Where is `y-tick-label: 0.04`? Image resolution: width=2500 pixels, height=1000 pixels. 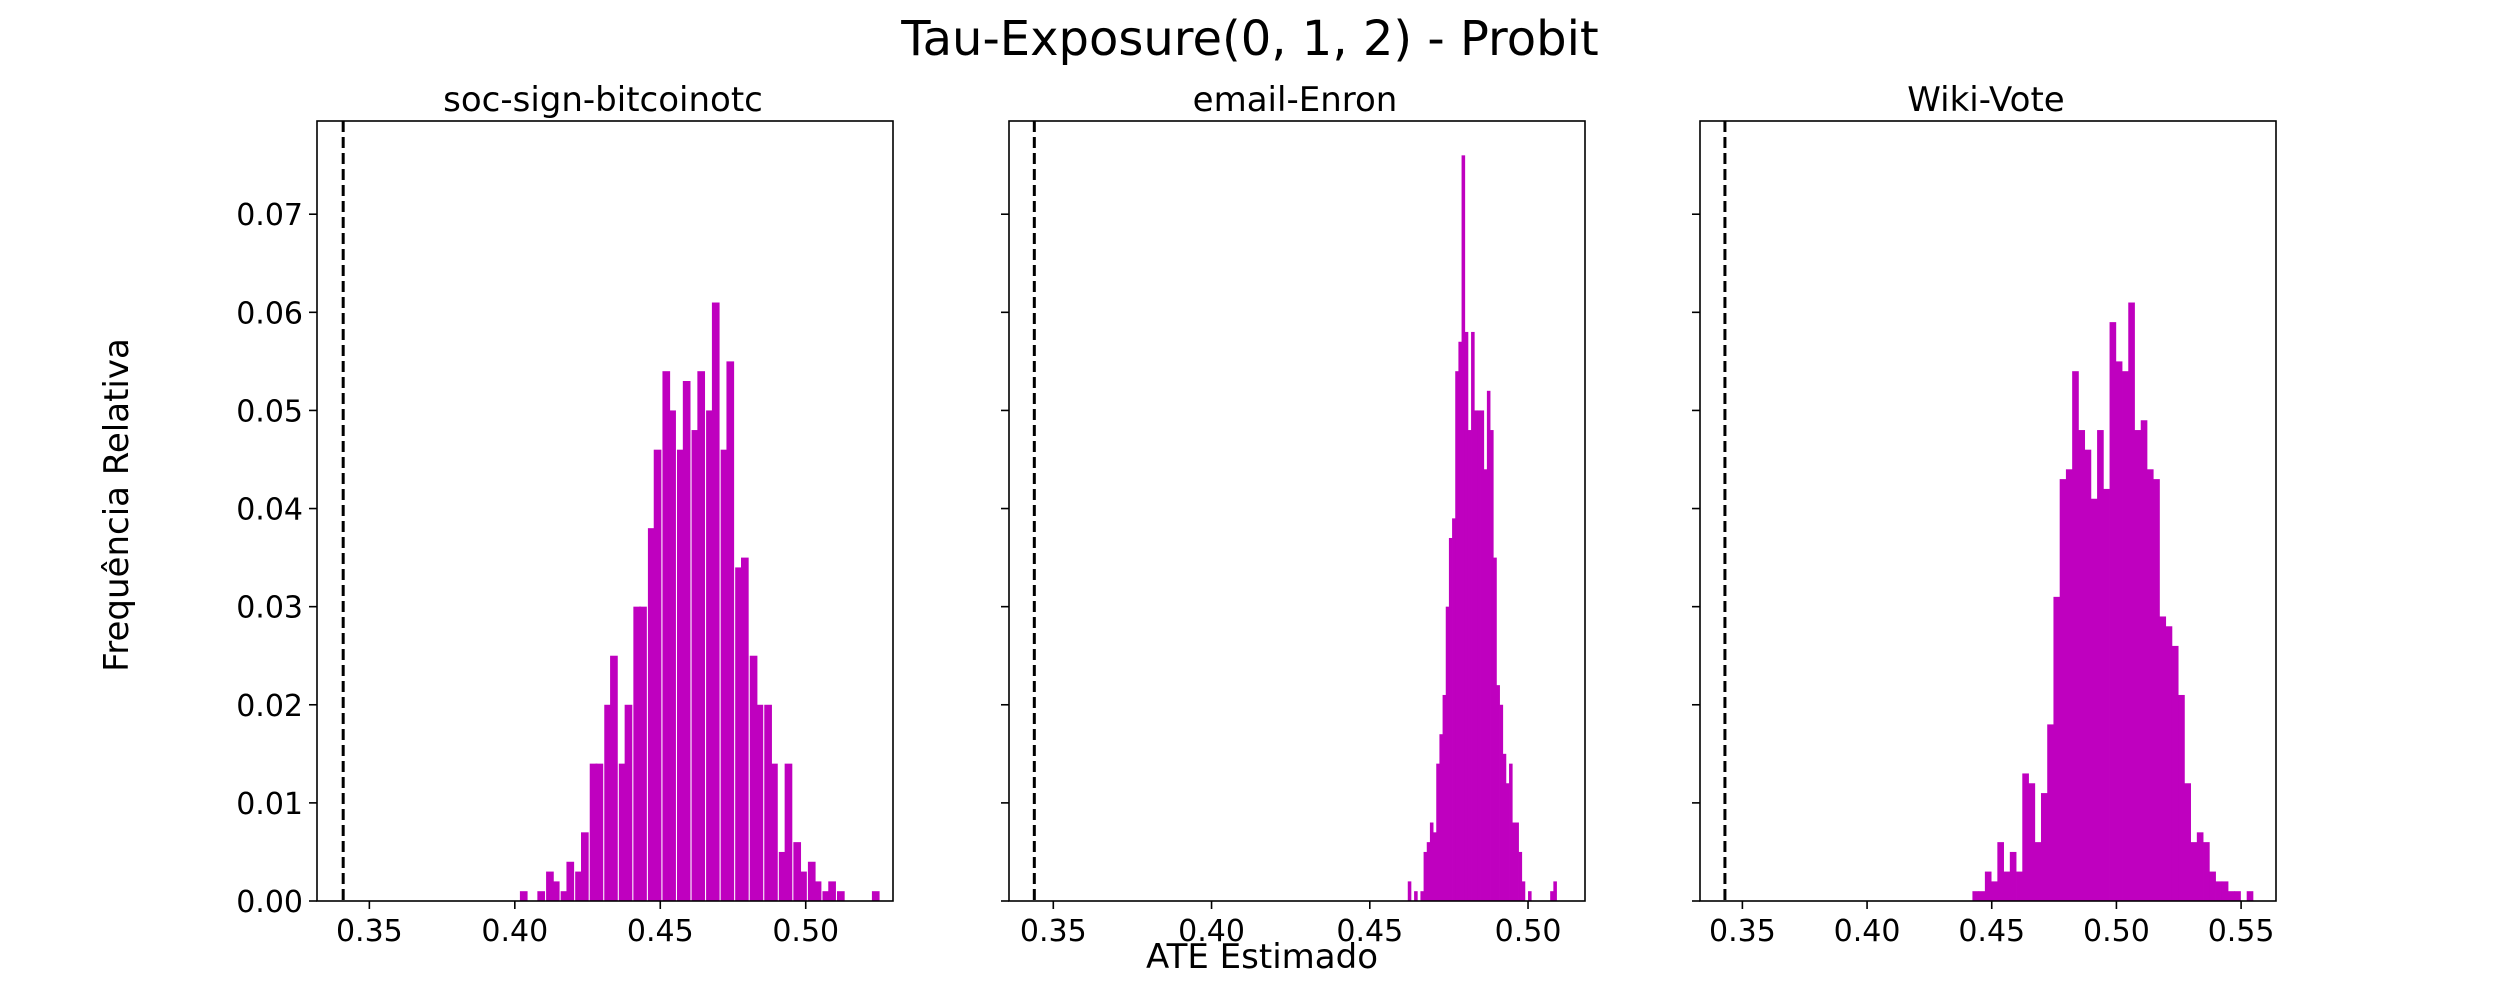 y-tick-label: 0.04 is located at coordinates (269, 510).